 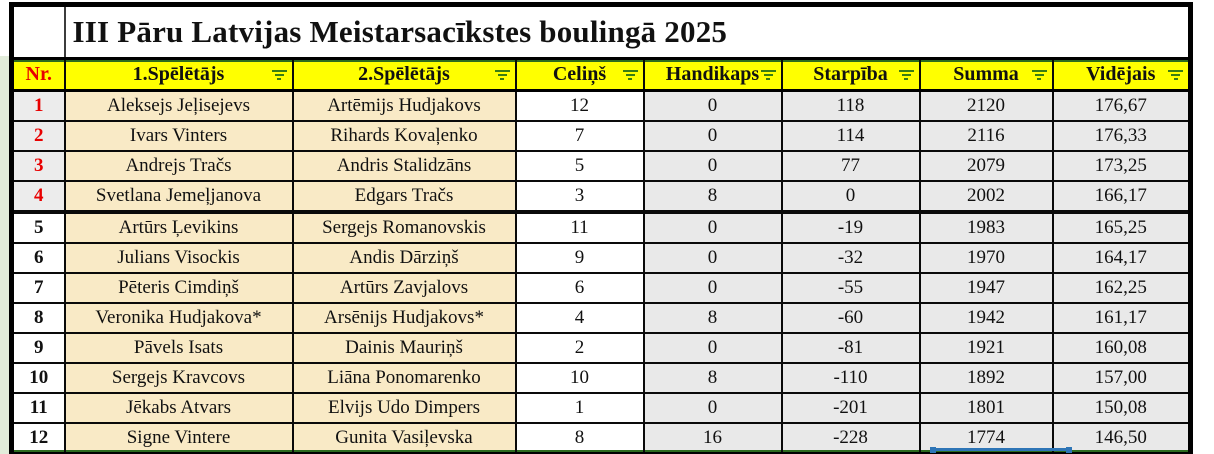 What do you see at coordinates (404, 438) in the screenshot?
I see `cell-p2: Gunita Vasiļevska` at bounding box center [404, 438].